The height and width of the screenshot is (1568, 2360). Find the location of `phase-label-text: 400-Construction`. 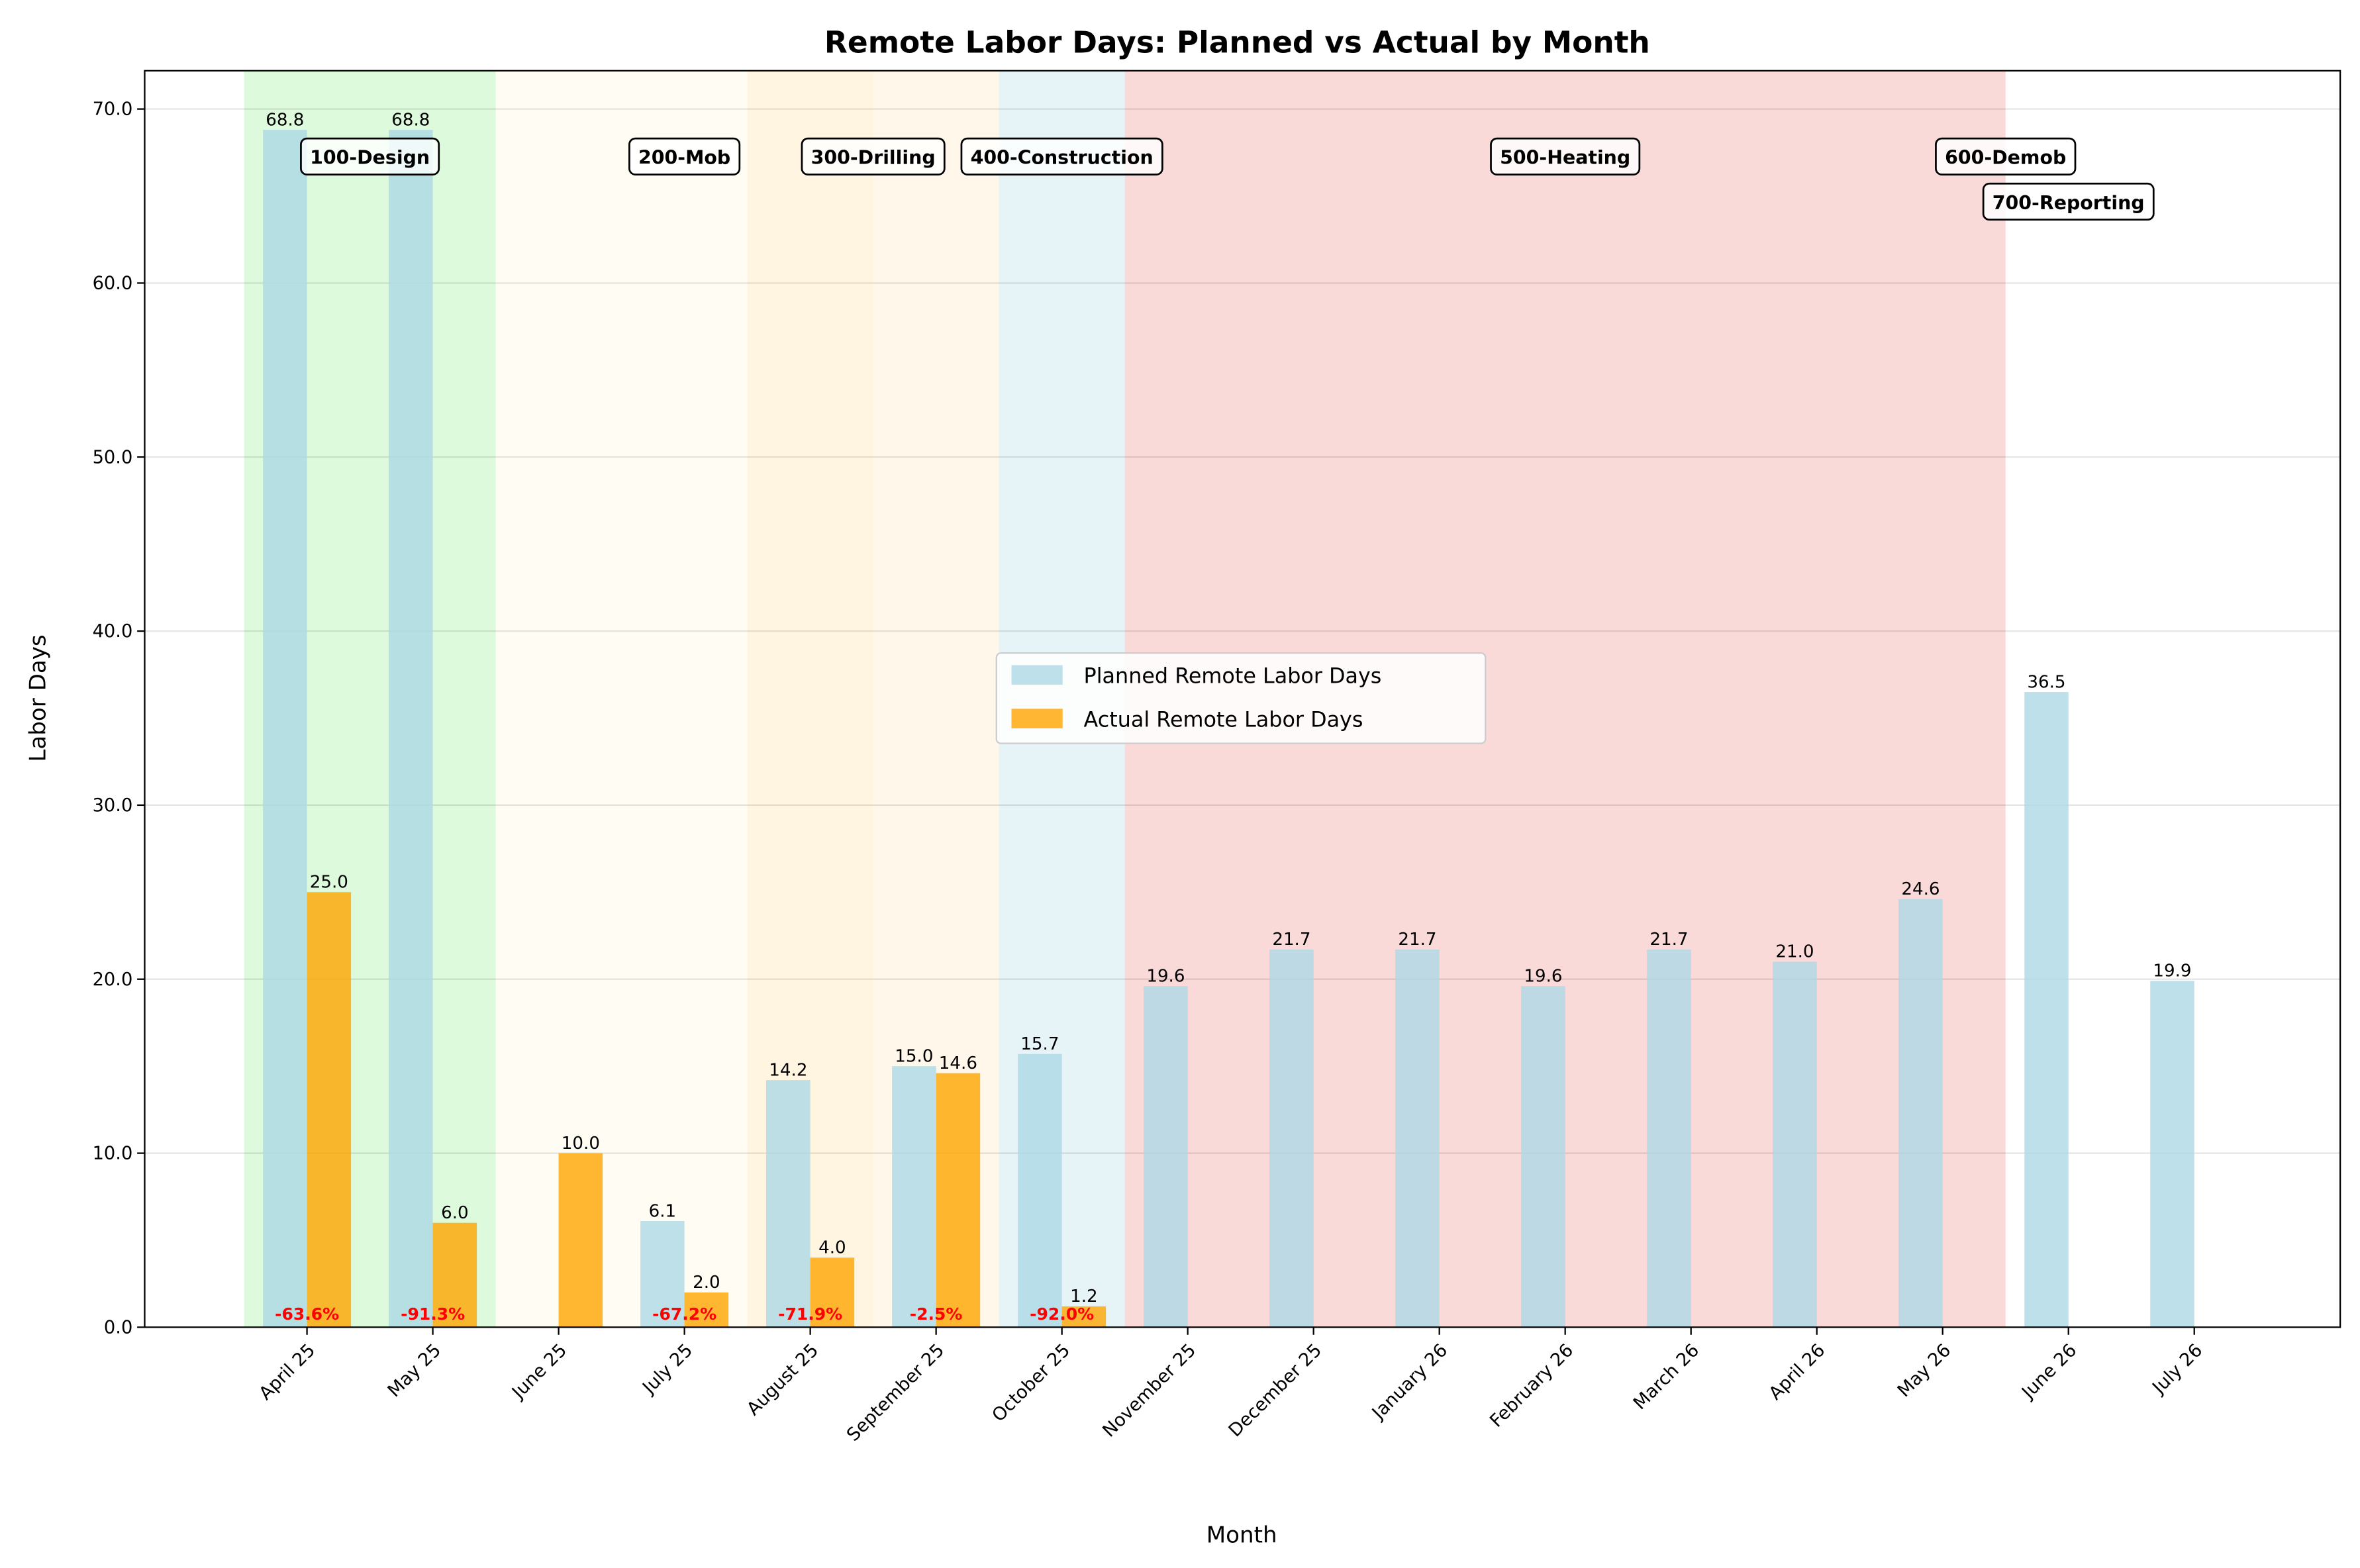

phase-label-text: 400-Construction is located at coordinates (1062, 158).